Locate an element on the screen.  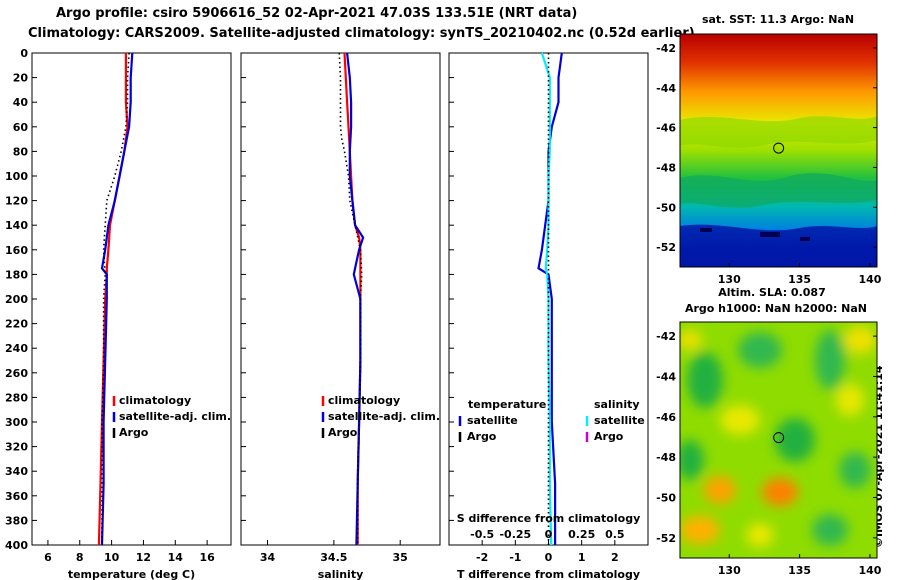
y-tick-label: 280 is located at coordinates (16, 397).